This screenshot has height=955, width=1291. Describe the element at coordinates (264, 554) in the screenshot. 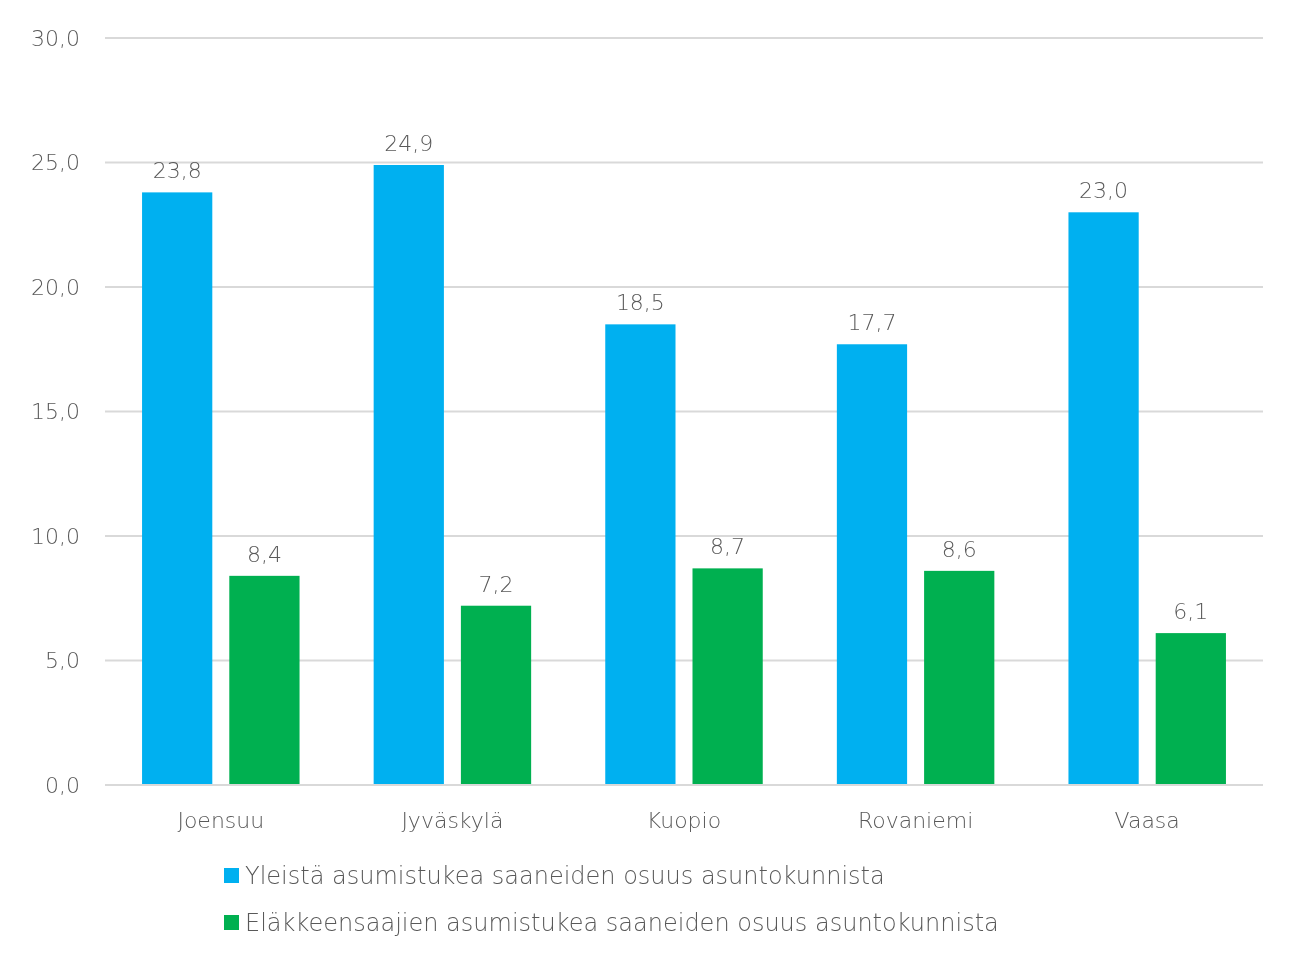

I see `data-label: 8,4` at that location.